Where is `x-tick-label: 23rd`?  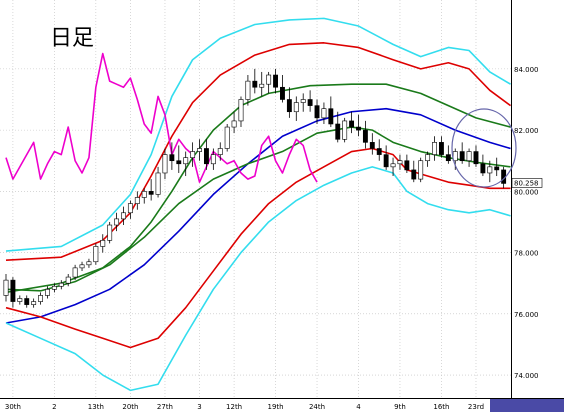
x-tick-label: 23rd is located at coordinates (476, 407).